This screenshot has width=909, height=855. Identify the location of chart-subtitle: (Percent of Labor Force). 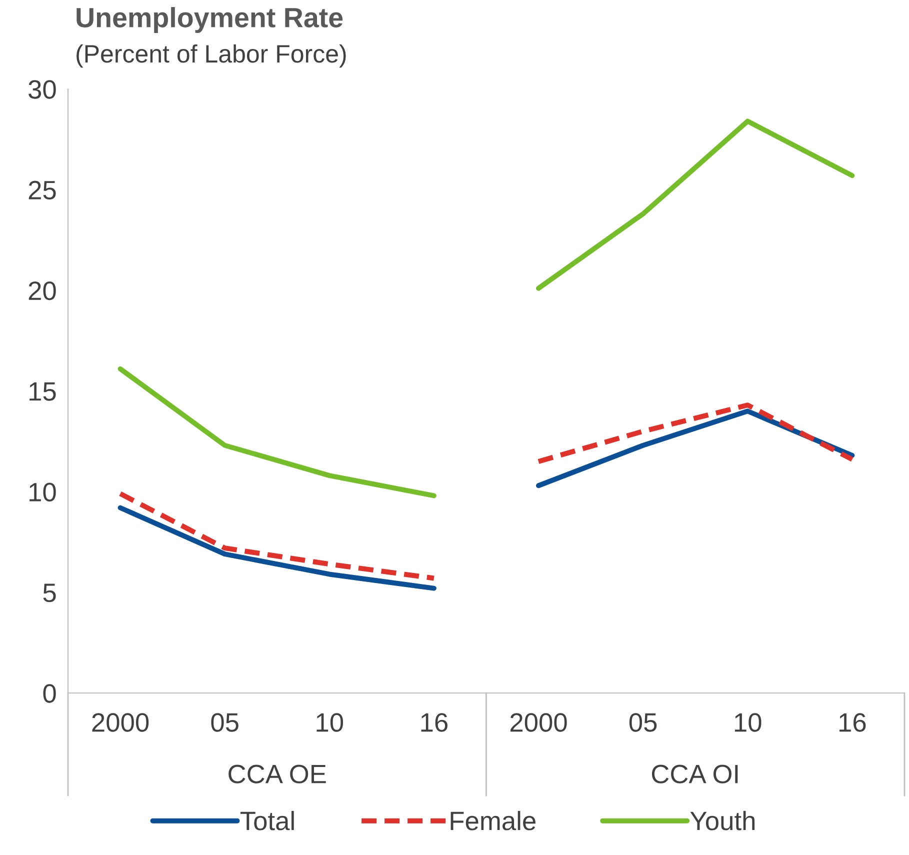
(211, 56).